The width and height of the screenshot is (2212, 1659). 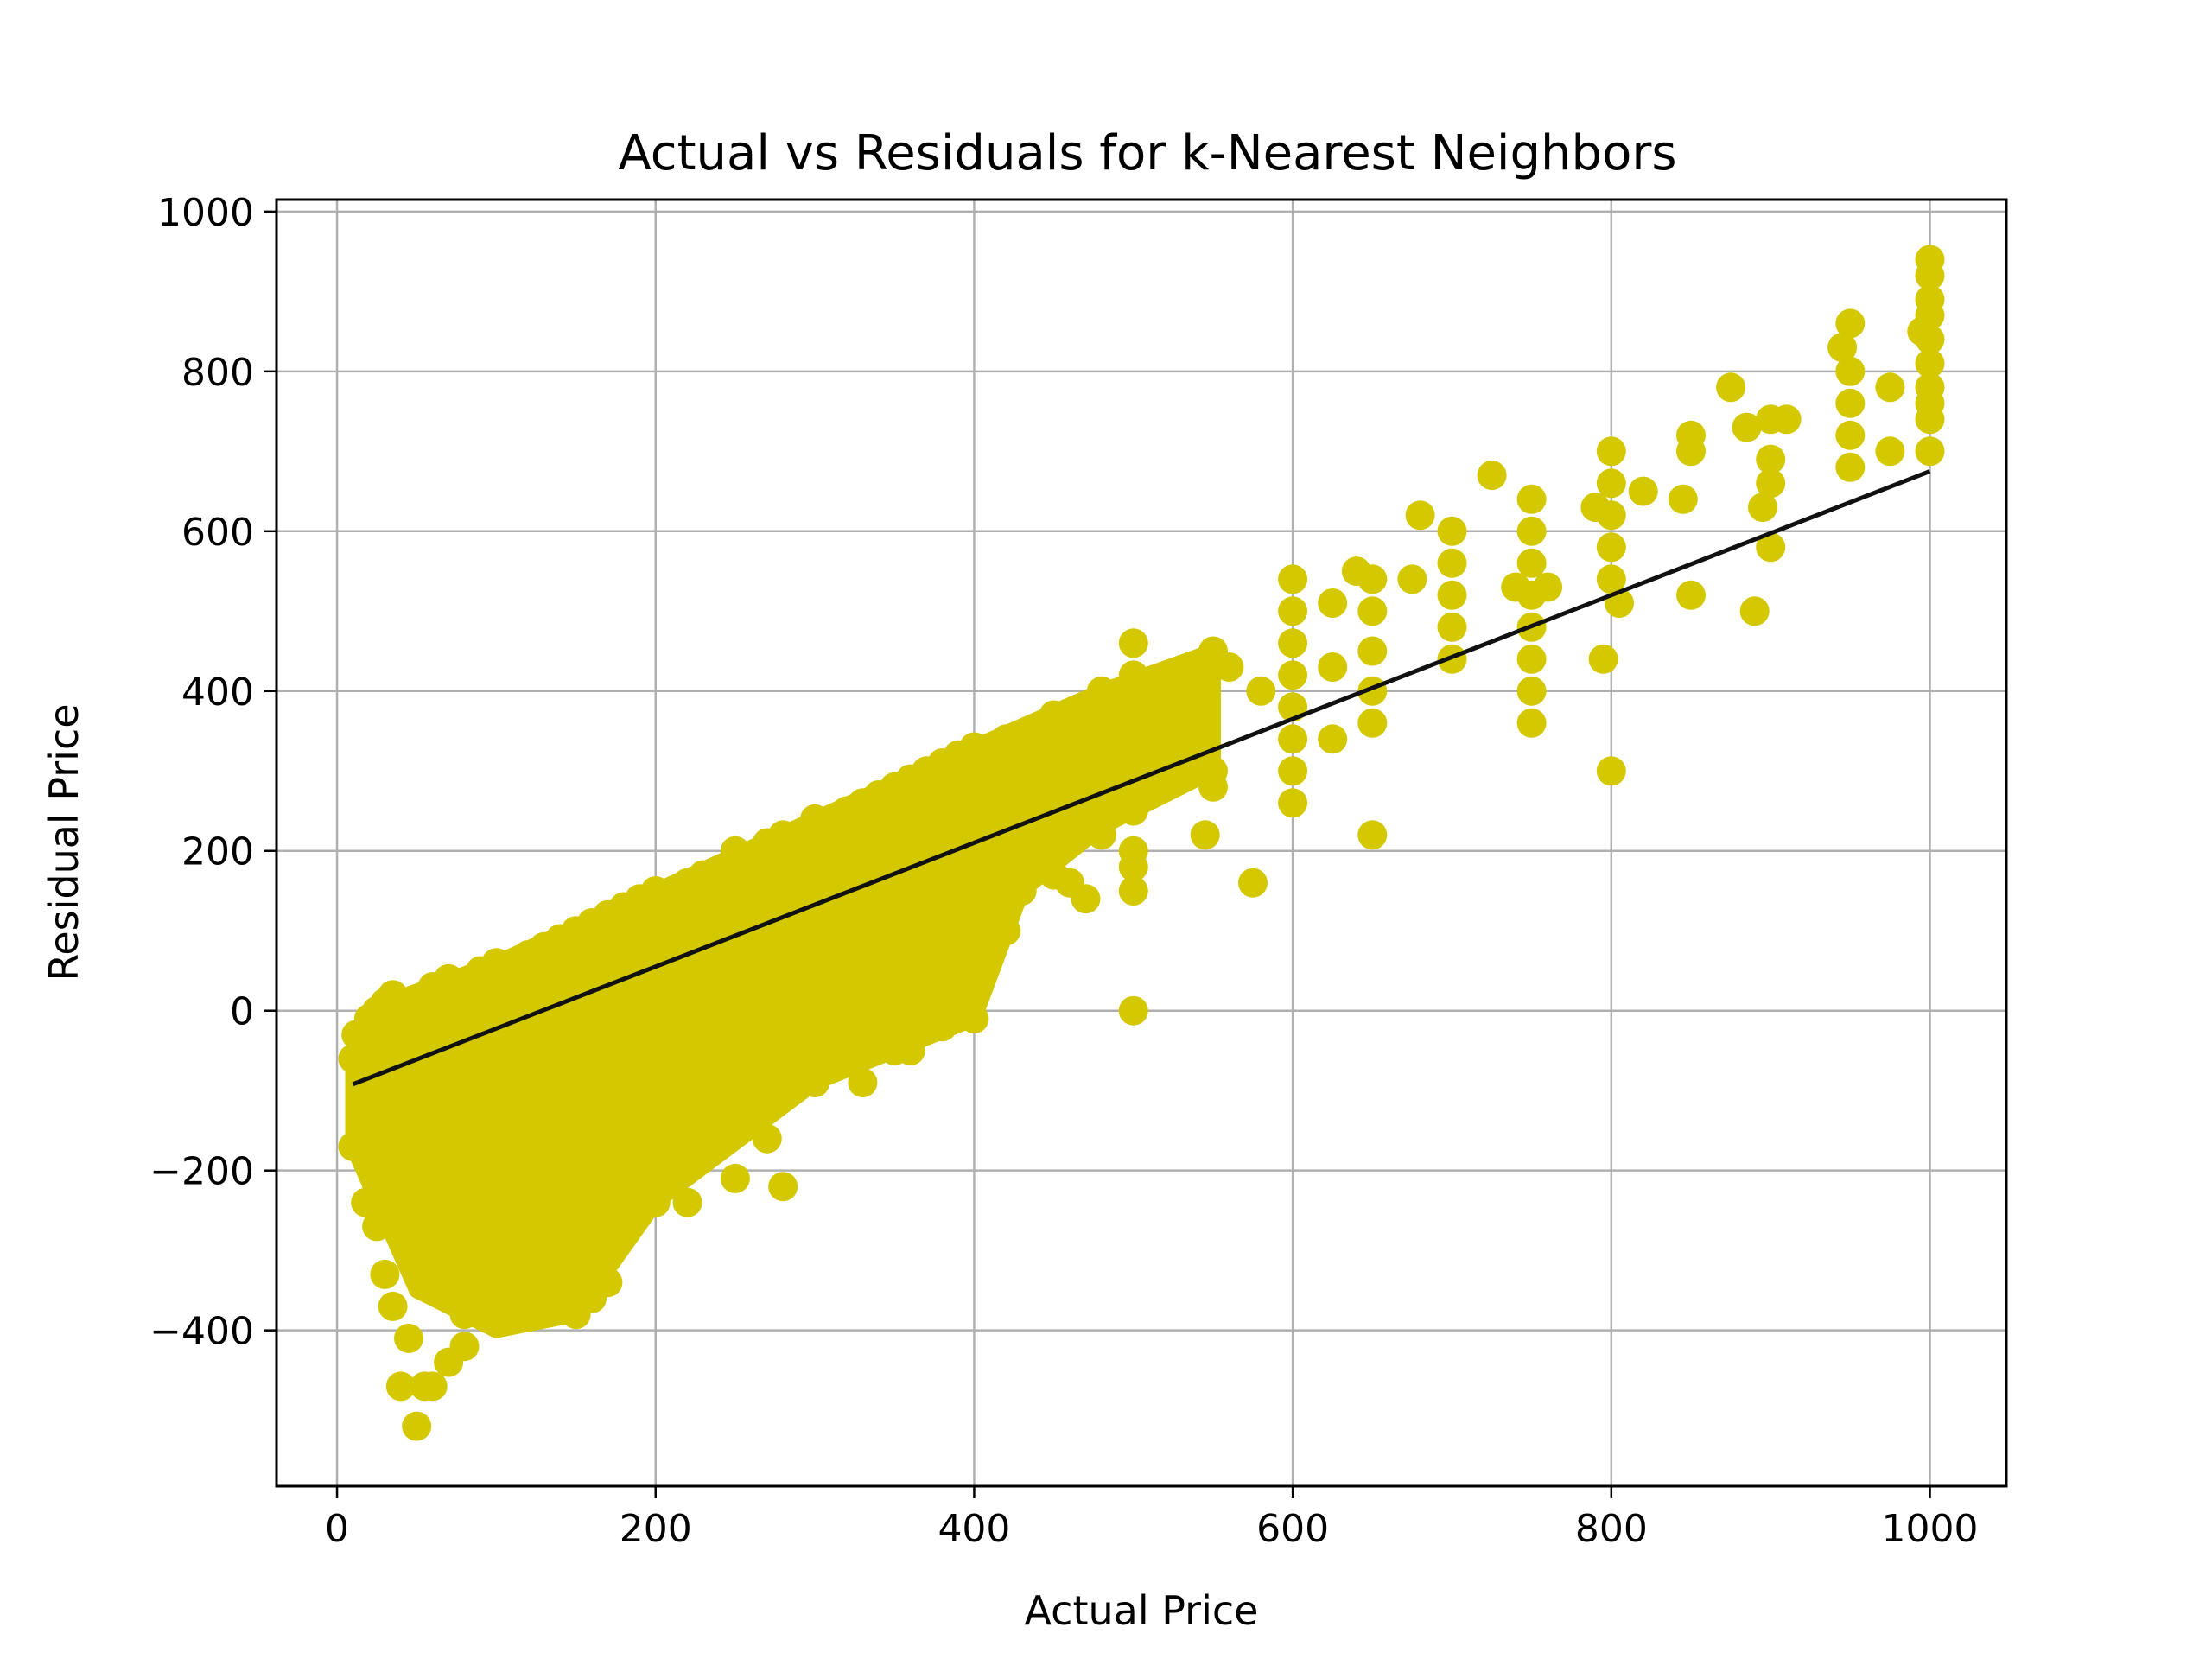 I want to click on x-axis: 0 200 400 600 800 1000, so click(x=1152, y=1518).